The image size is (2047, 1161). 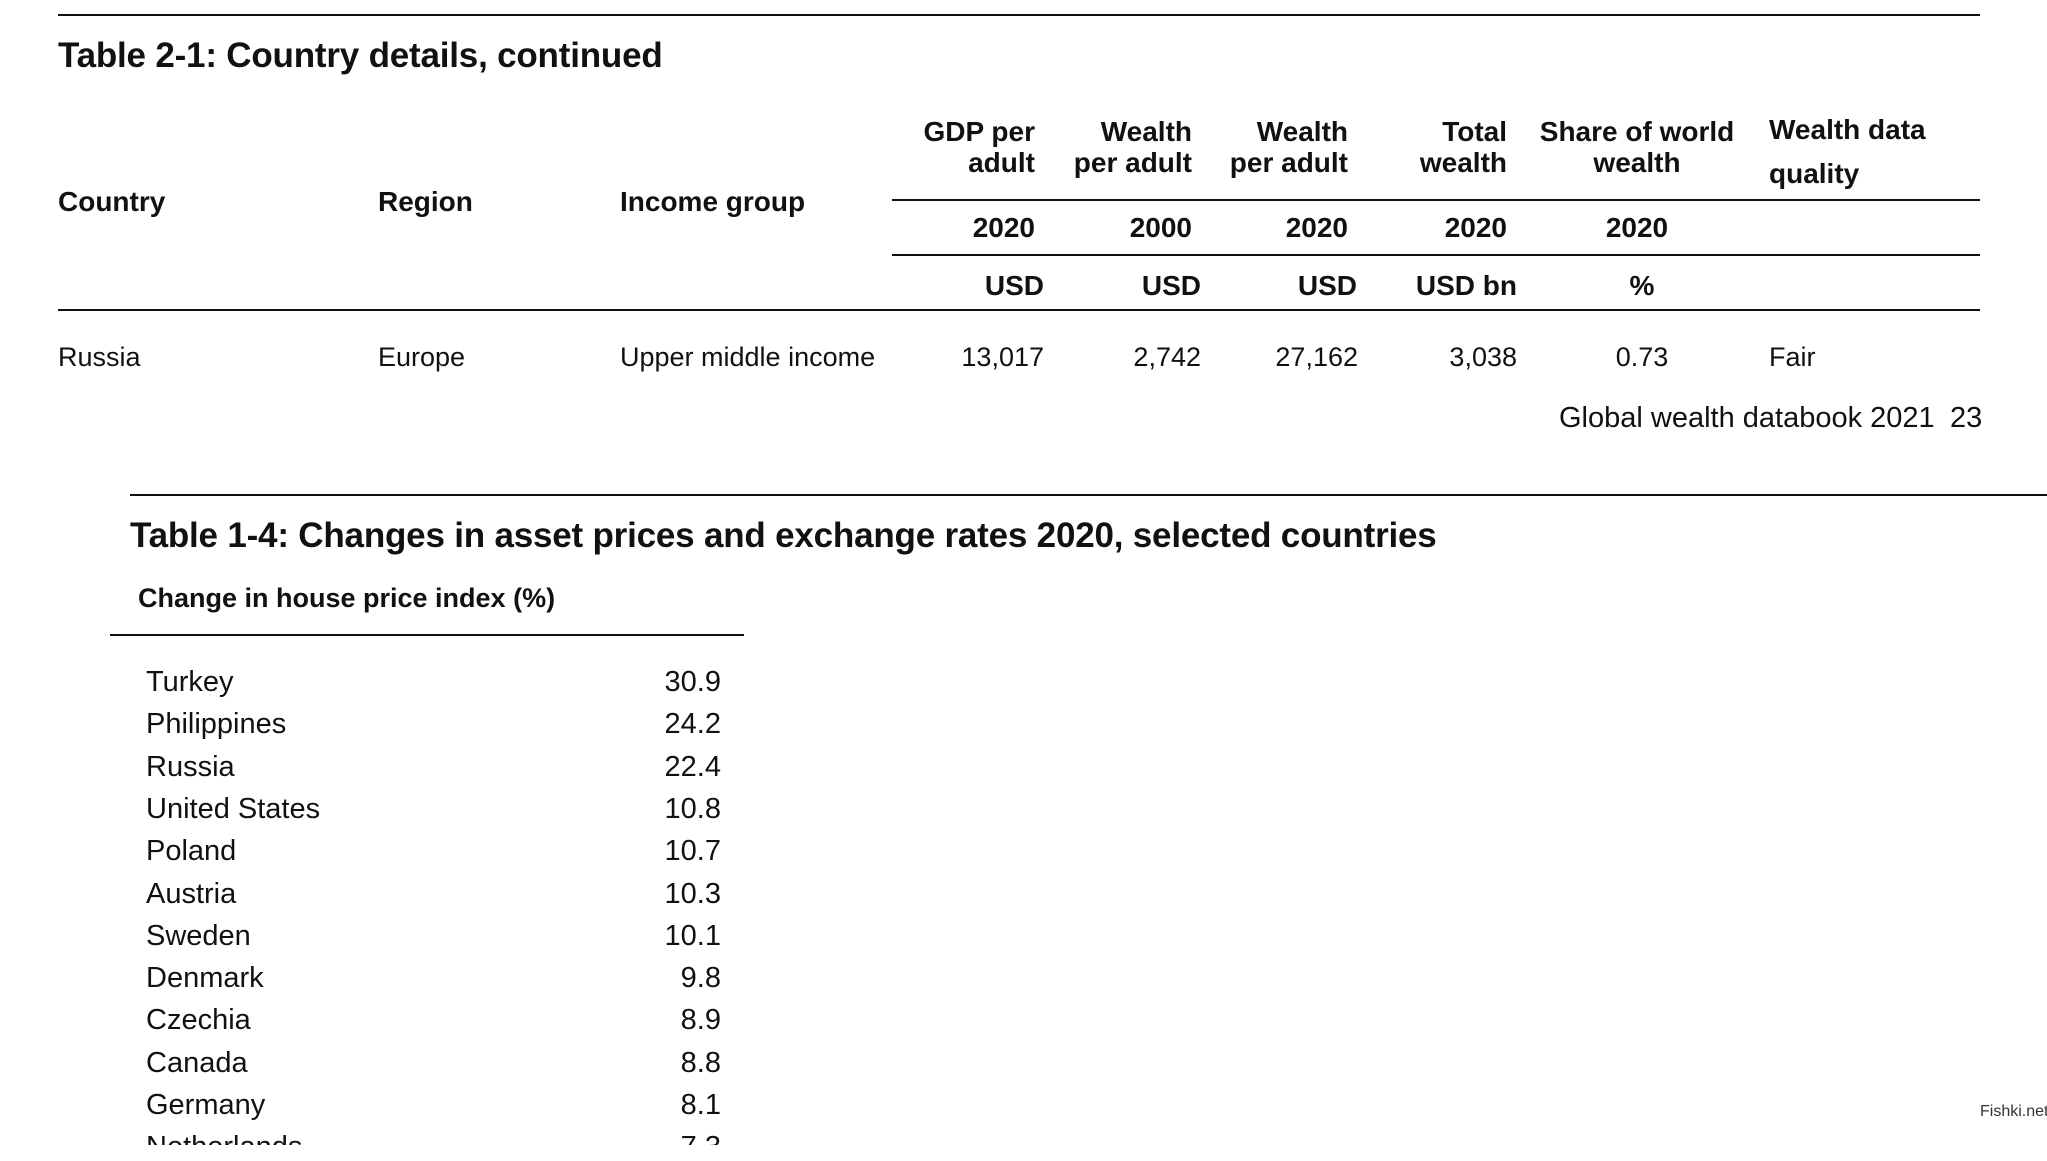 I want to click on cell-wealth-2020: 27,162, so click(x=1316, y=357).